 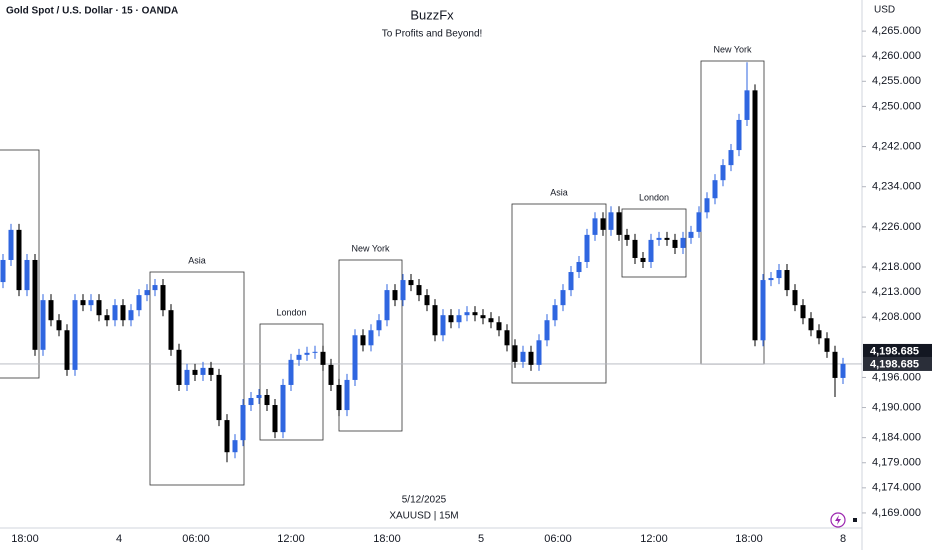 I want to click on x-tick-label: 18:00, so click(x=749, y=539).